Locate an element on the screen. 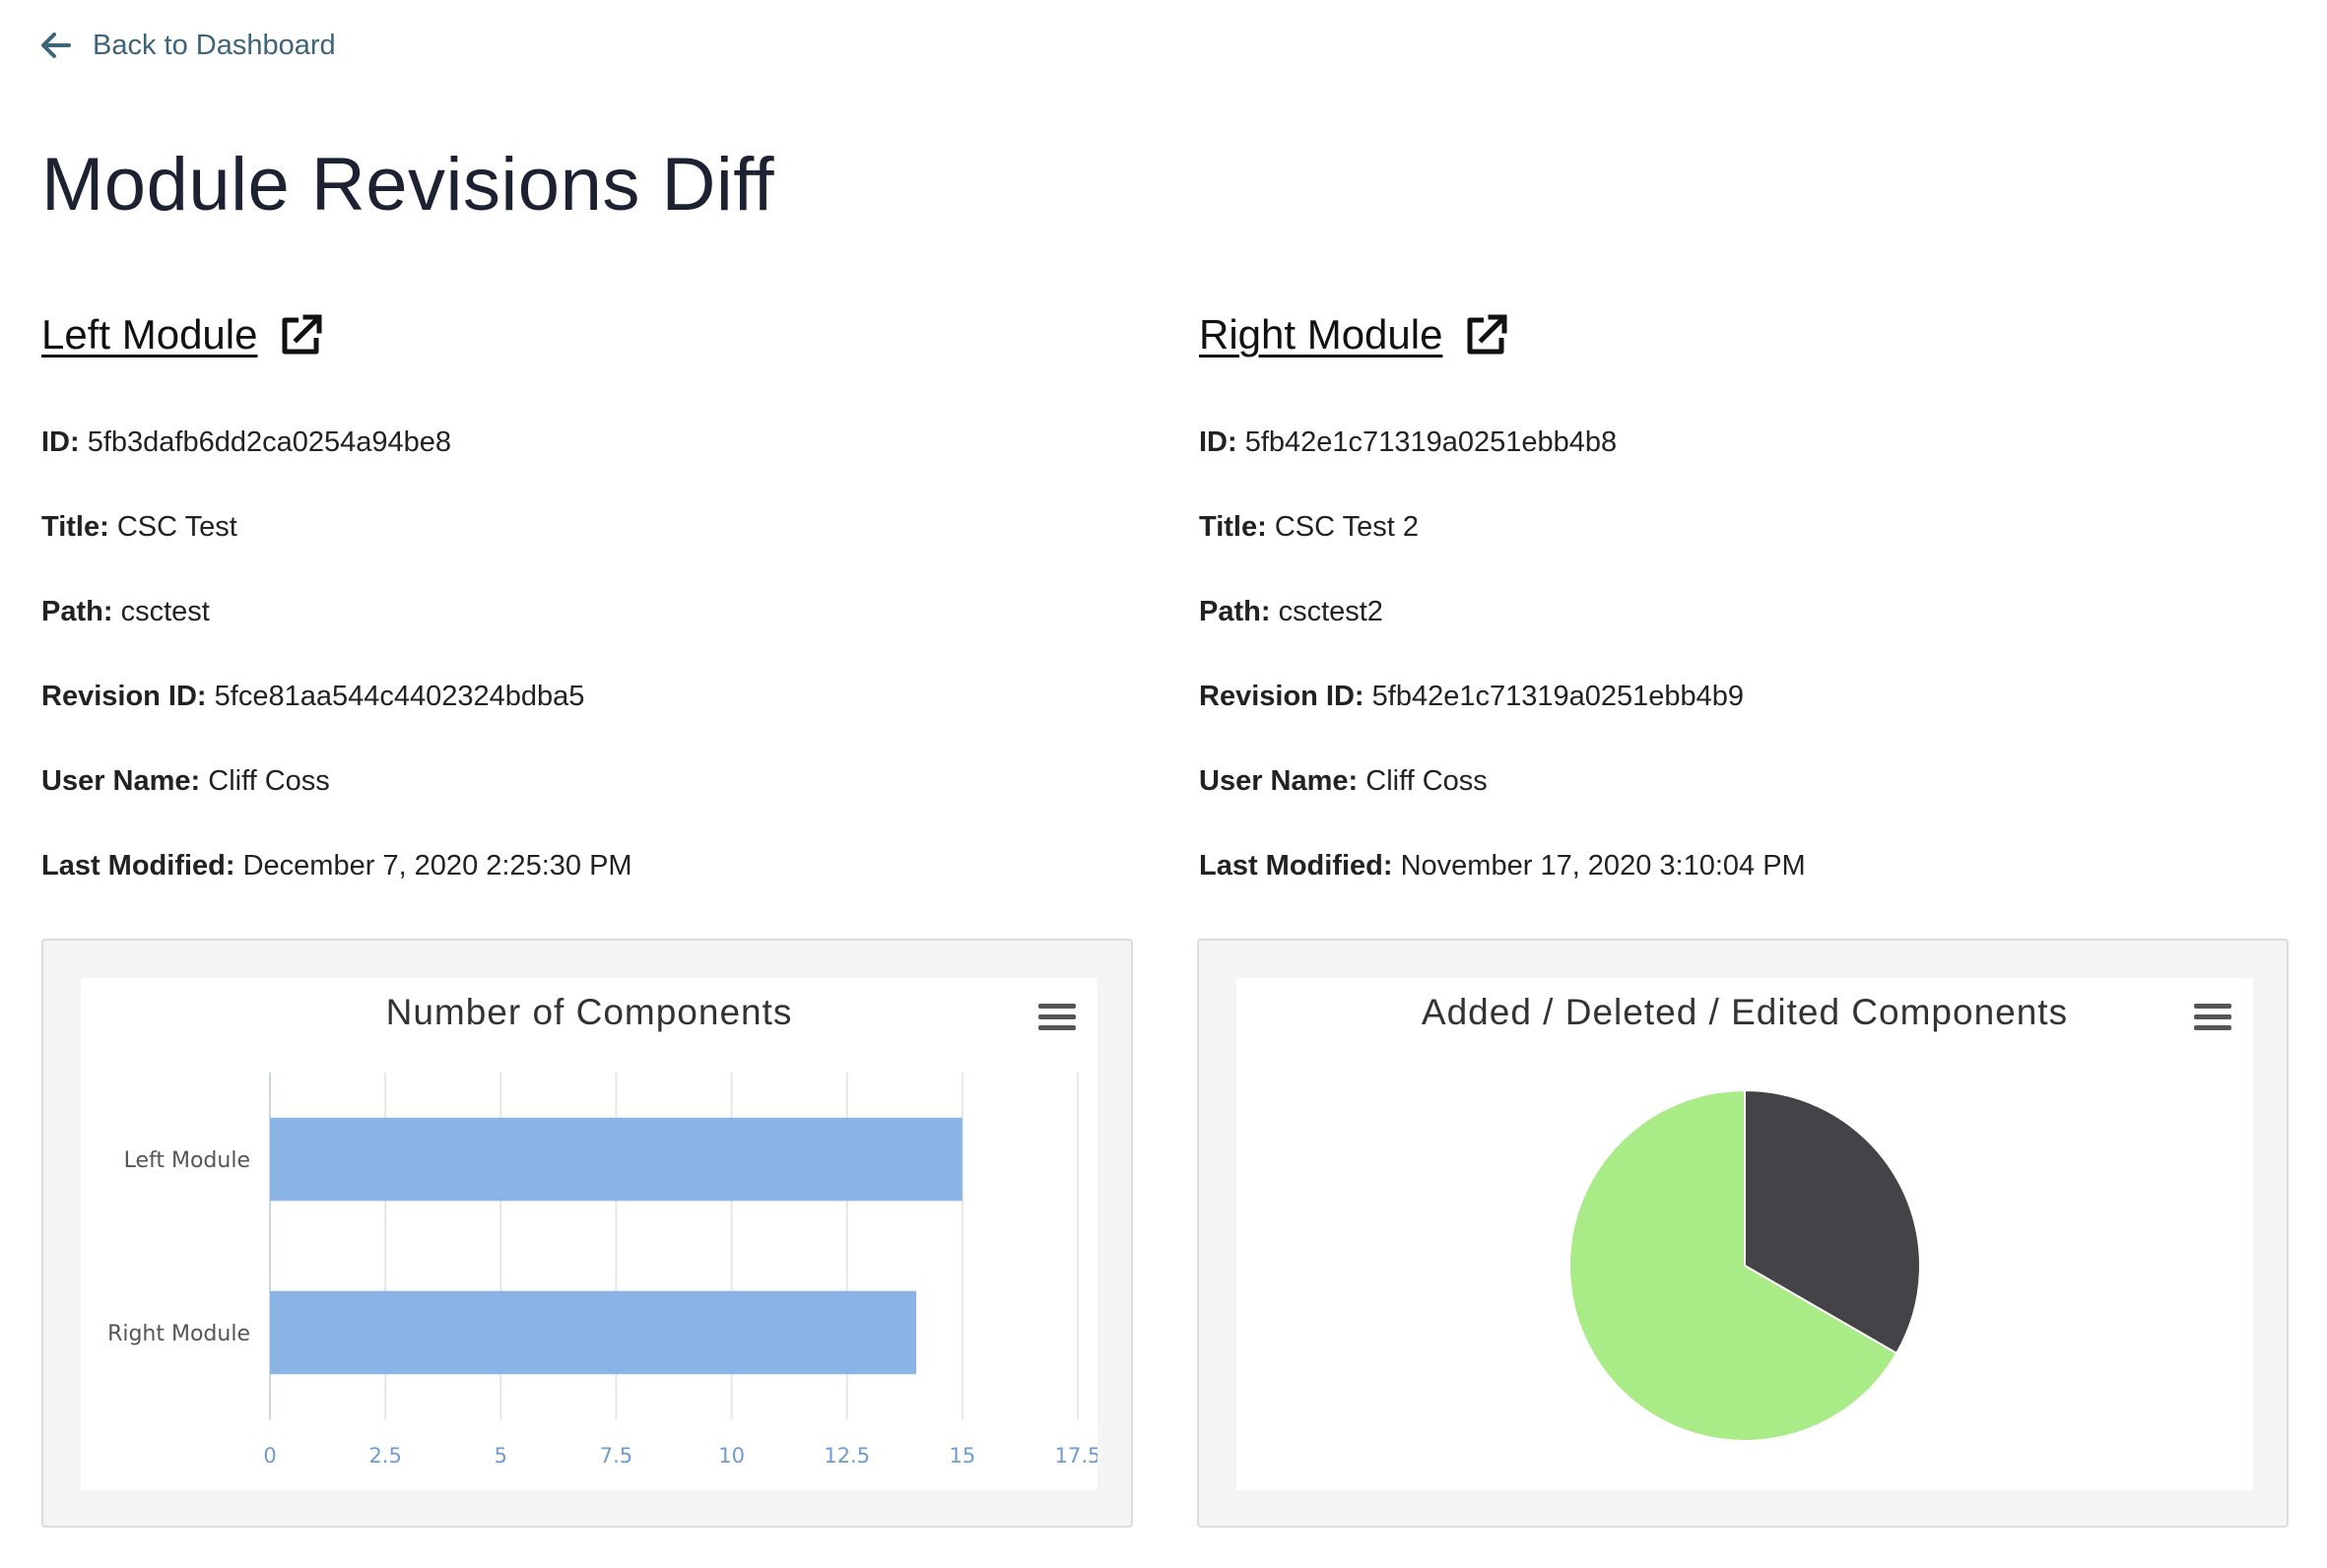  field-value: csctest2 is located at coordinates (1330, 612).